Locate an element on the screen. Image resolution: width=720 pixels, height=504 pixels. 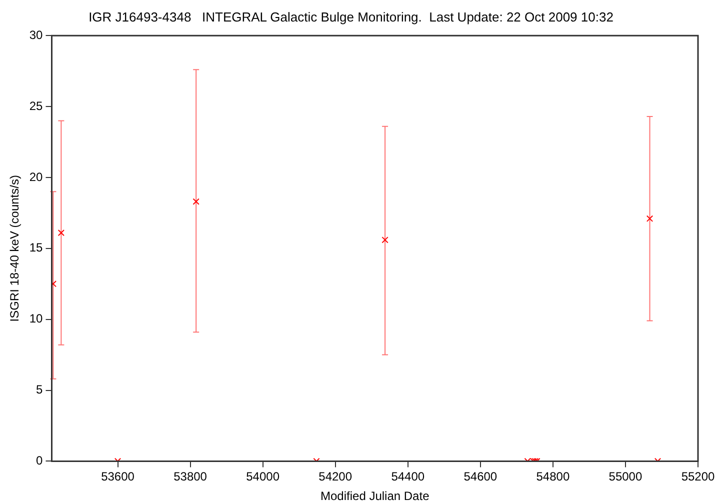
x-tick-label: 55000 is located at coordinates (625, 477).